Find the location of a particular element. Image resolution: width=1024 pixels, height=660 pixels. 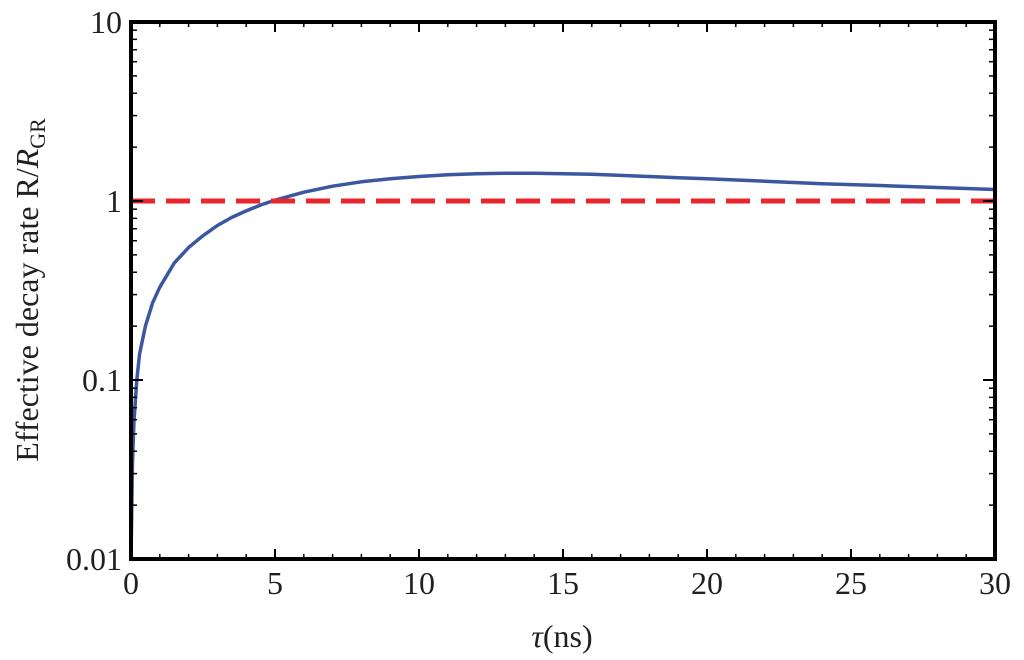

y-axis-title: Effective decay rate R/RGR is located at coordinates (29, 290).